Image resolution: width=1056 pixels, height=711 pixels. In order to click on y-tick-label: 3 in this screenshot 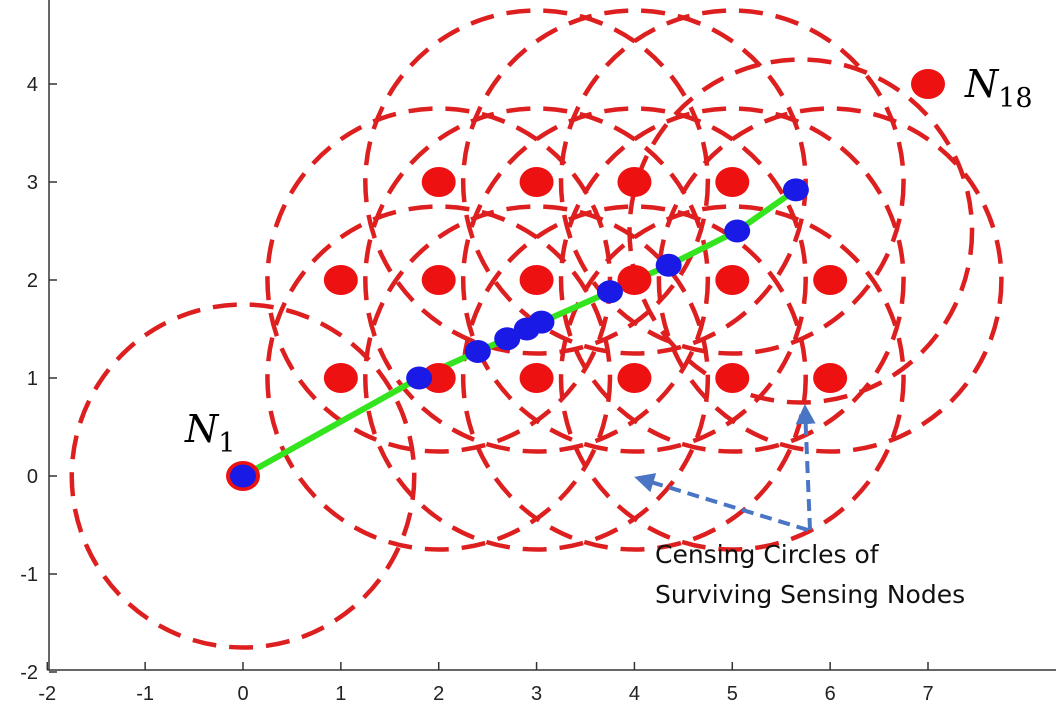, I will do `click(32, 183)`.